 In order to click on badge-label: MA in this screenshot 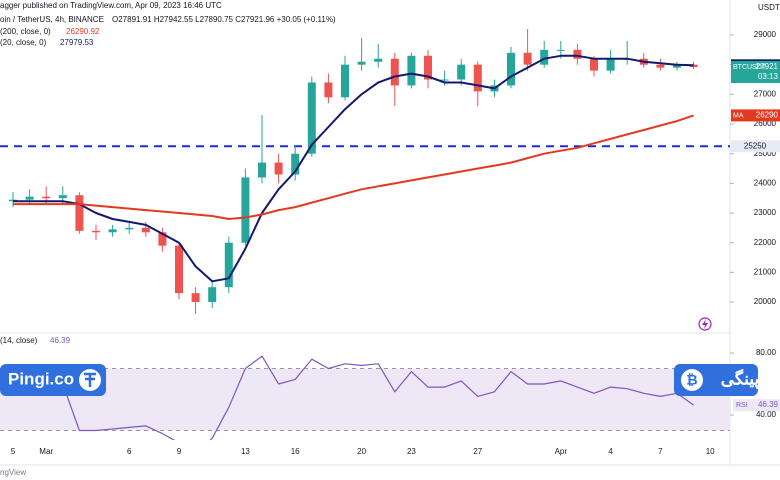, I will do `click(738, 115)`.